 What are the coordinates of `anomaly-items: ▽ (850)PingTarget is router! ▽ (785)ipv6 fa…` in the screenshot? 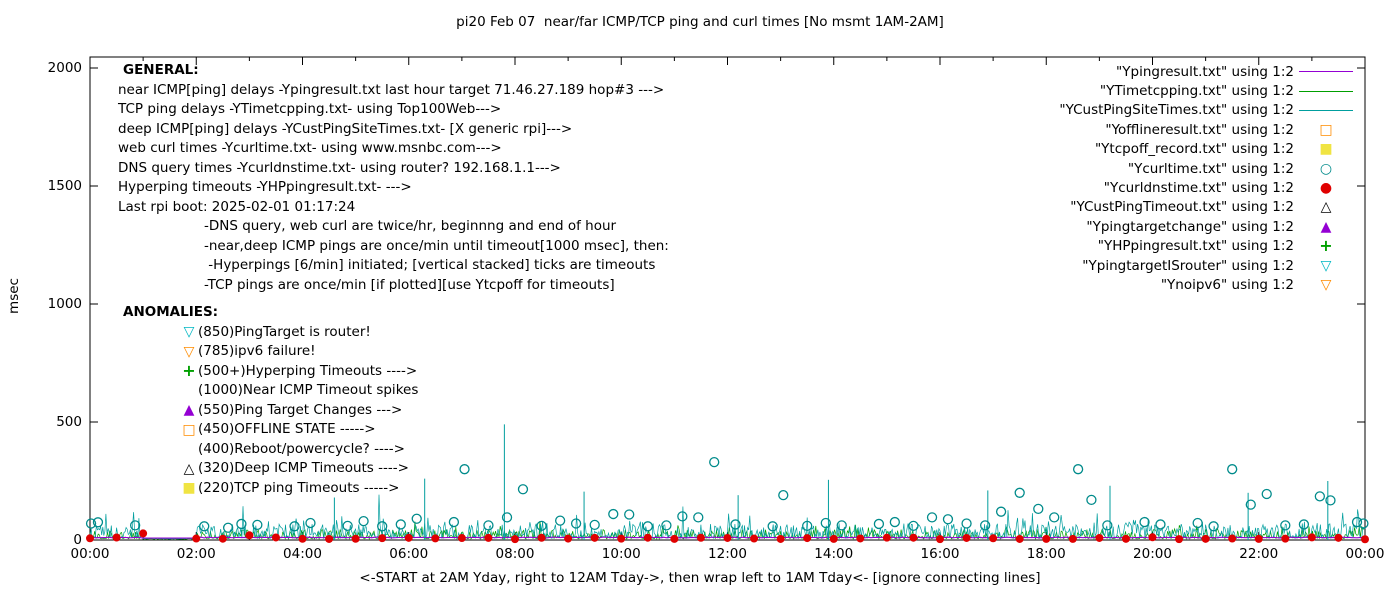 It's located at (299, 411).